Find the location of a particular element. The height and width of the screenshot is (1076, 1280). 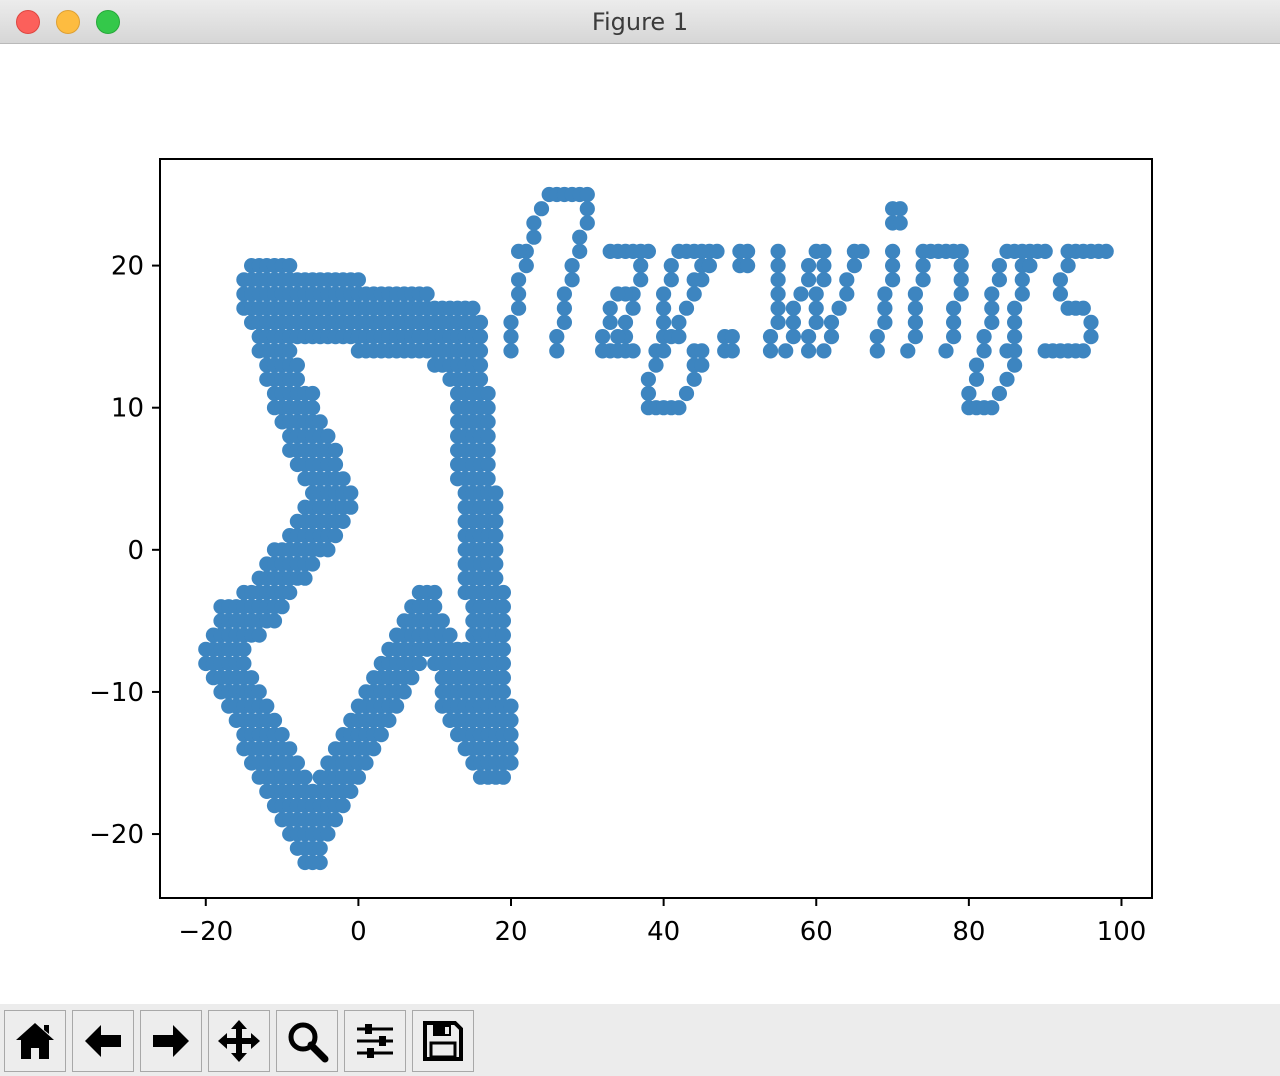

save-button is located at coordinates (443, 1041).